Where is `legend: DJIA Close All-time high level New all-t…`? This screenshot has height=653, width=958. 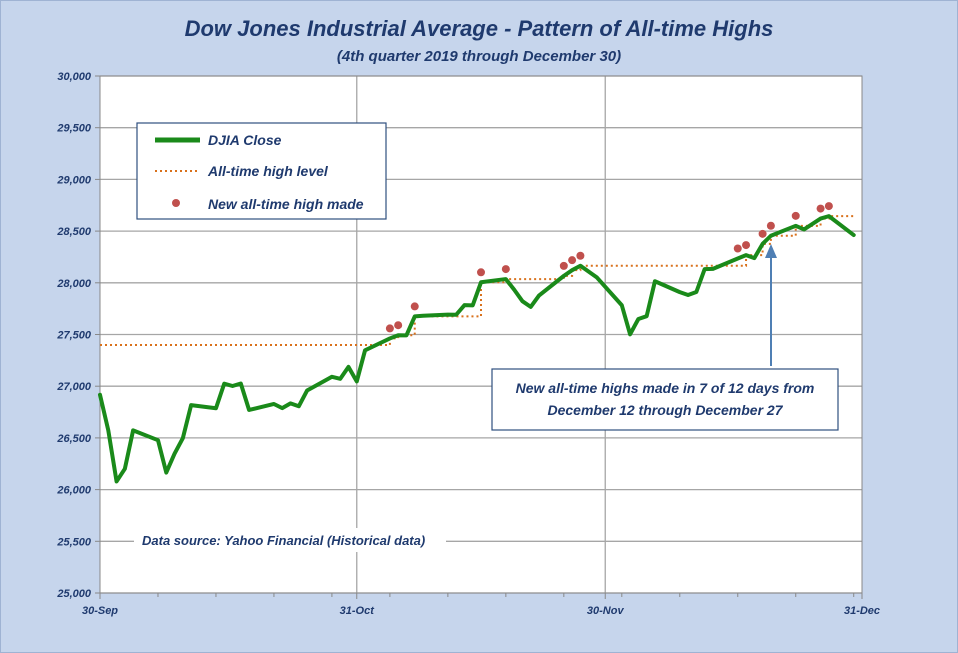 legend: DJIA Close All-time high level New all-t… is located at coordinates (261, 171).